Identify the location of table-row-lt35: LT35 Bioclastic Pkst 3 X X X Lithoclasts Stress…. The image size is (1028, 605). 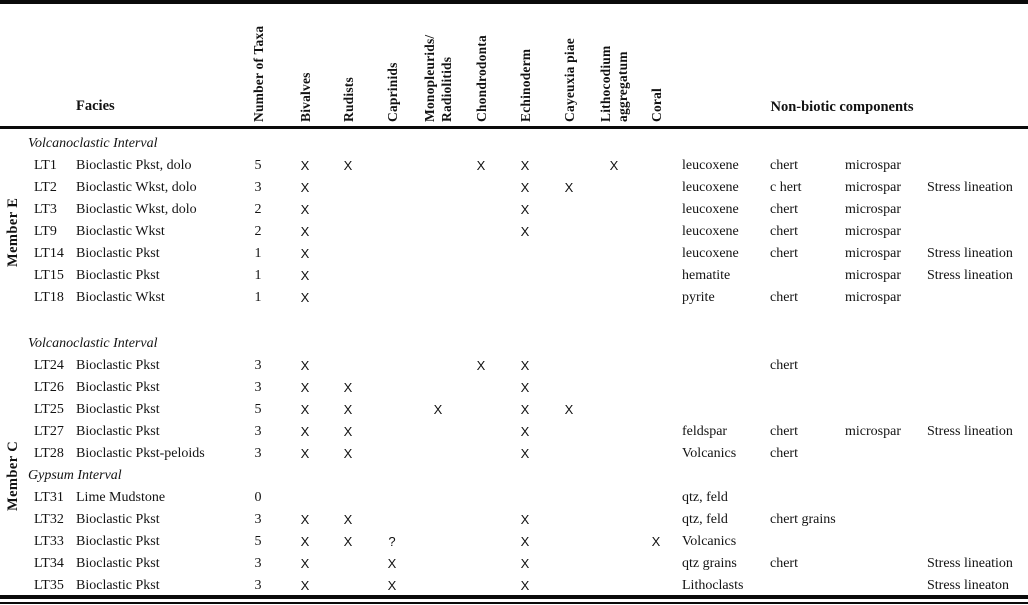
(514, 586).